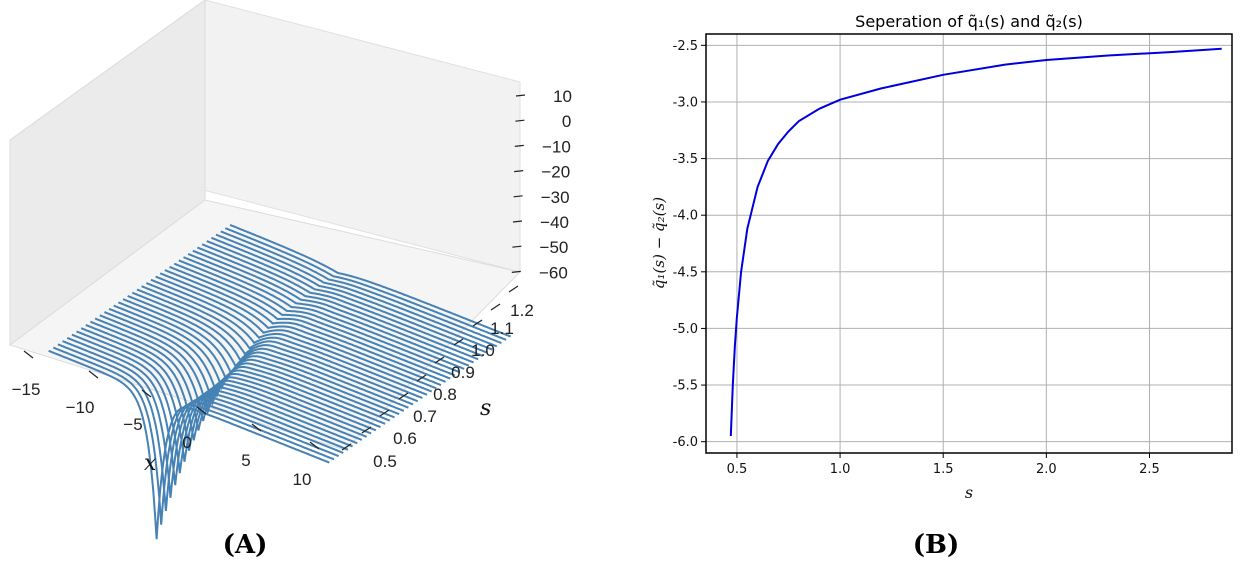 The image size is (1243, 567). I want to click on panel-a-tag: (A), so click(245, 545).